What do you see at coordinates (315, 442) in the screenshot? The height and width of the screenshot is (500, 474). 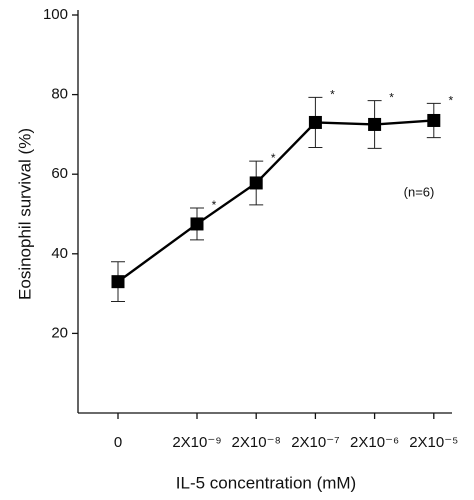 I see `x-tick-label: 2X10⁻⁷` at bounding box center [315, 442].